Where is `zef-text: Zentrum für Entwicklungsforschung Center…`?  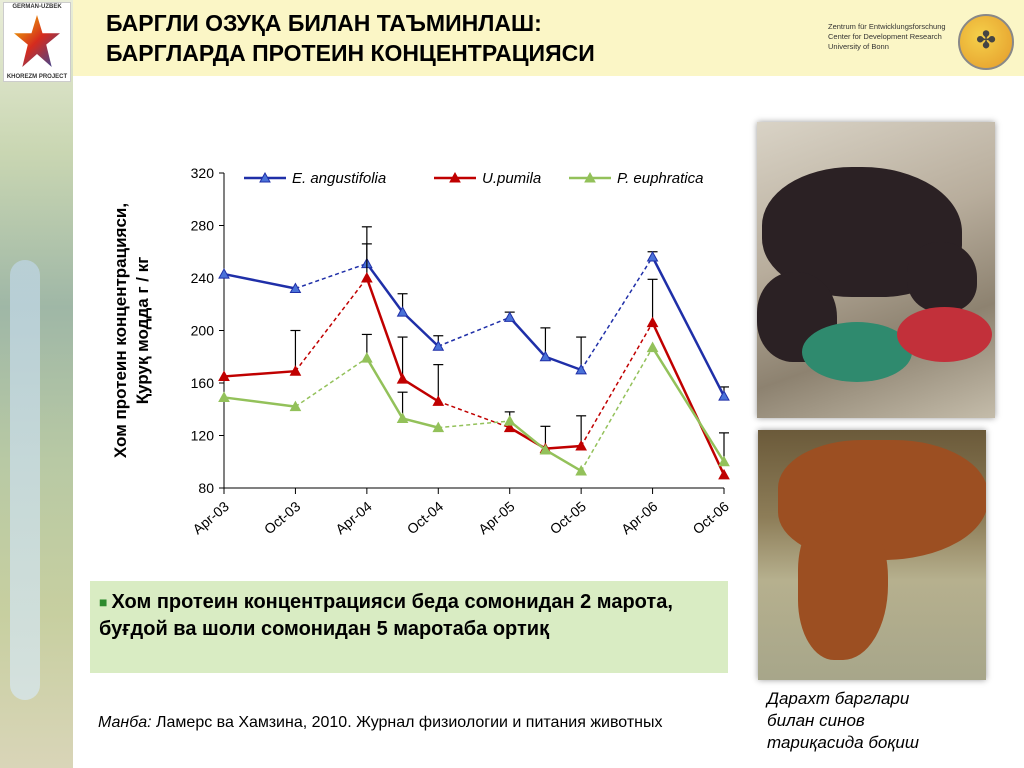 zef-text: Zentrum für Entwicklungsforschung Center… is located at coordinates (887, 36).